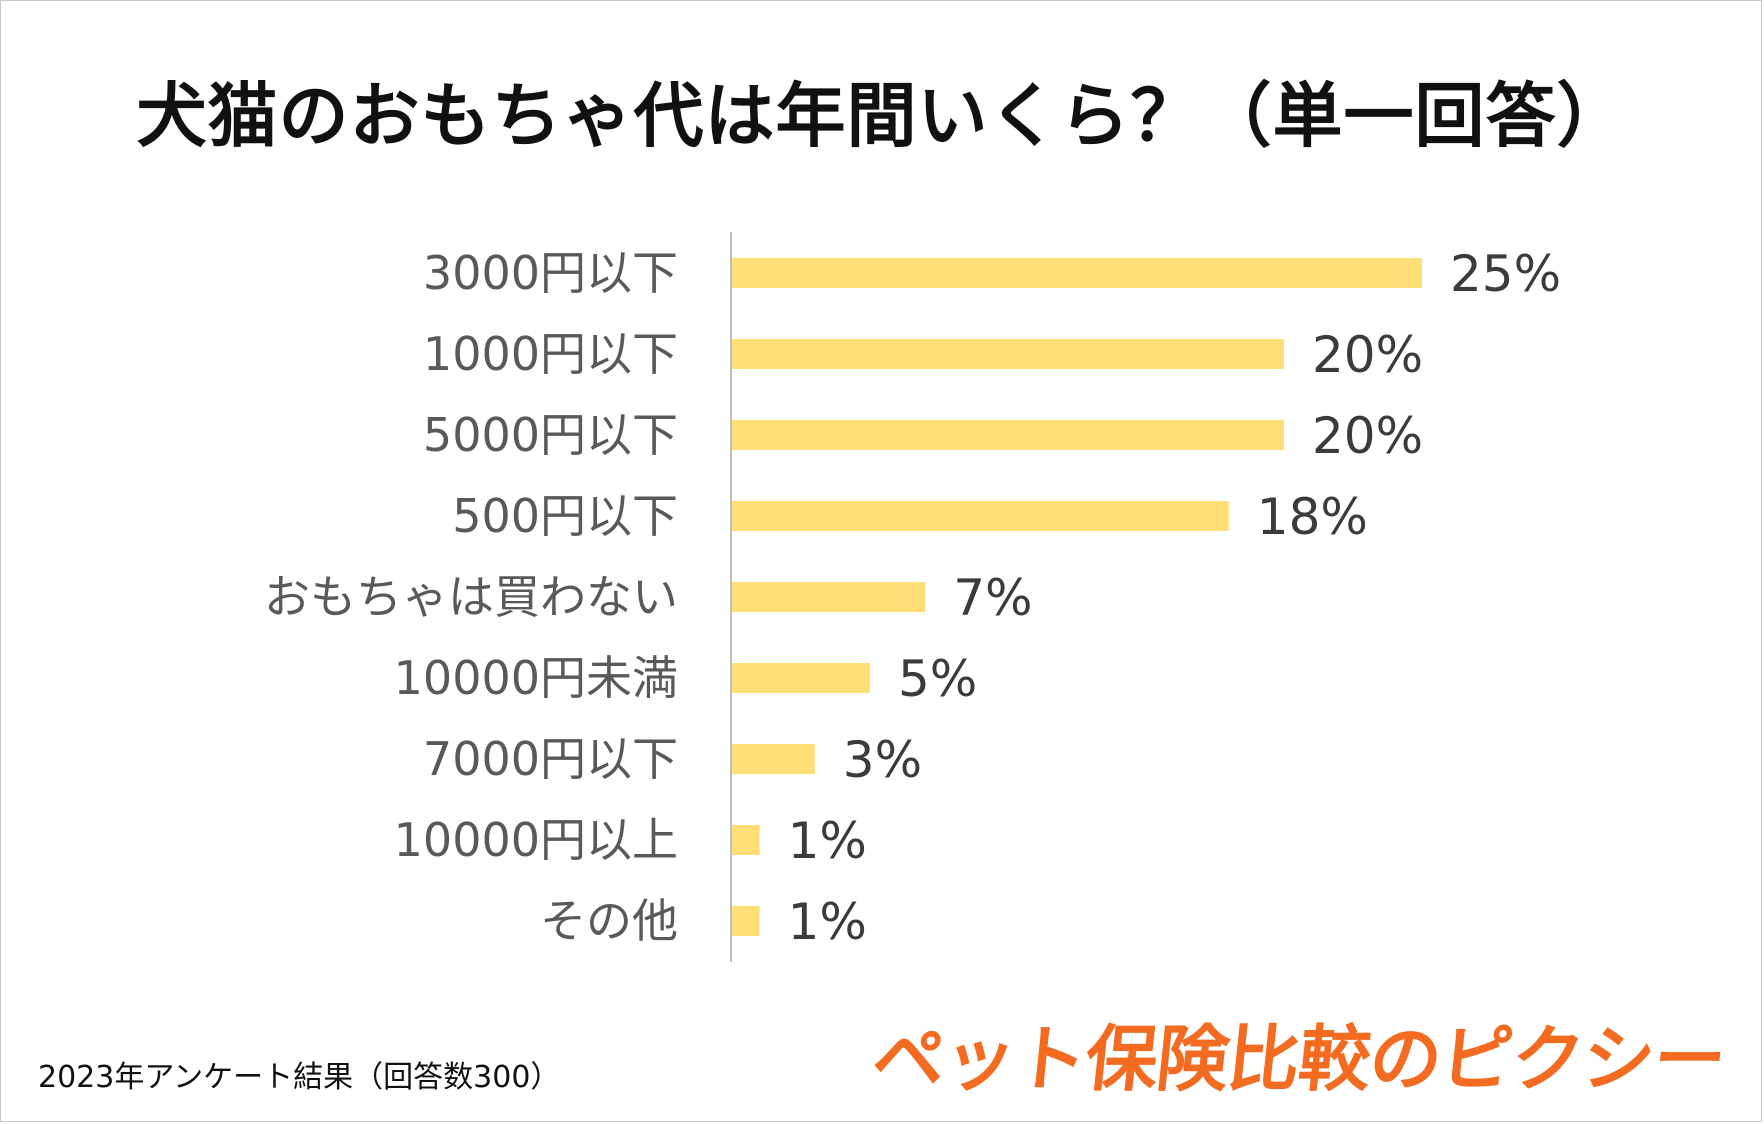 The height and width of the screenshot is (1124, 1764). I want to click on category-label: その他, so click(609, 921).